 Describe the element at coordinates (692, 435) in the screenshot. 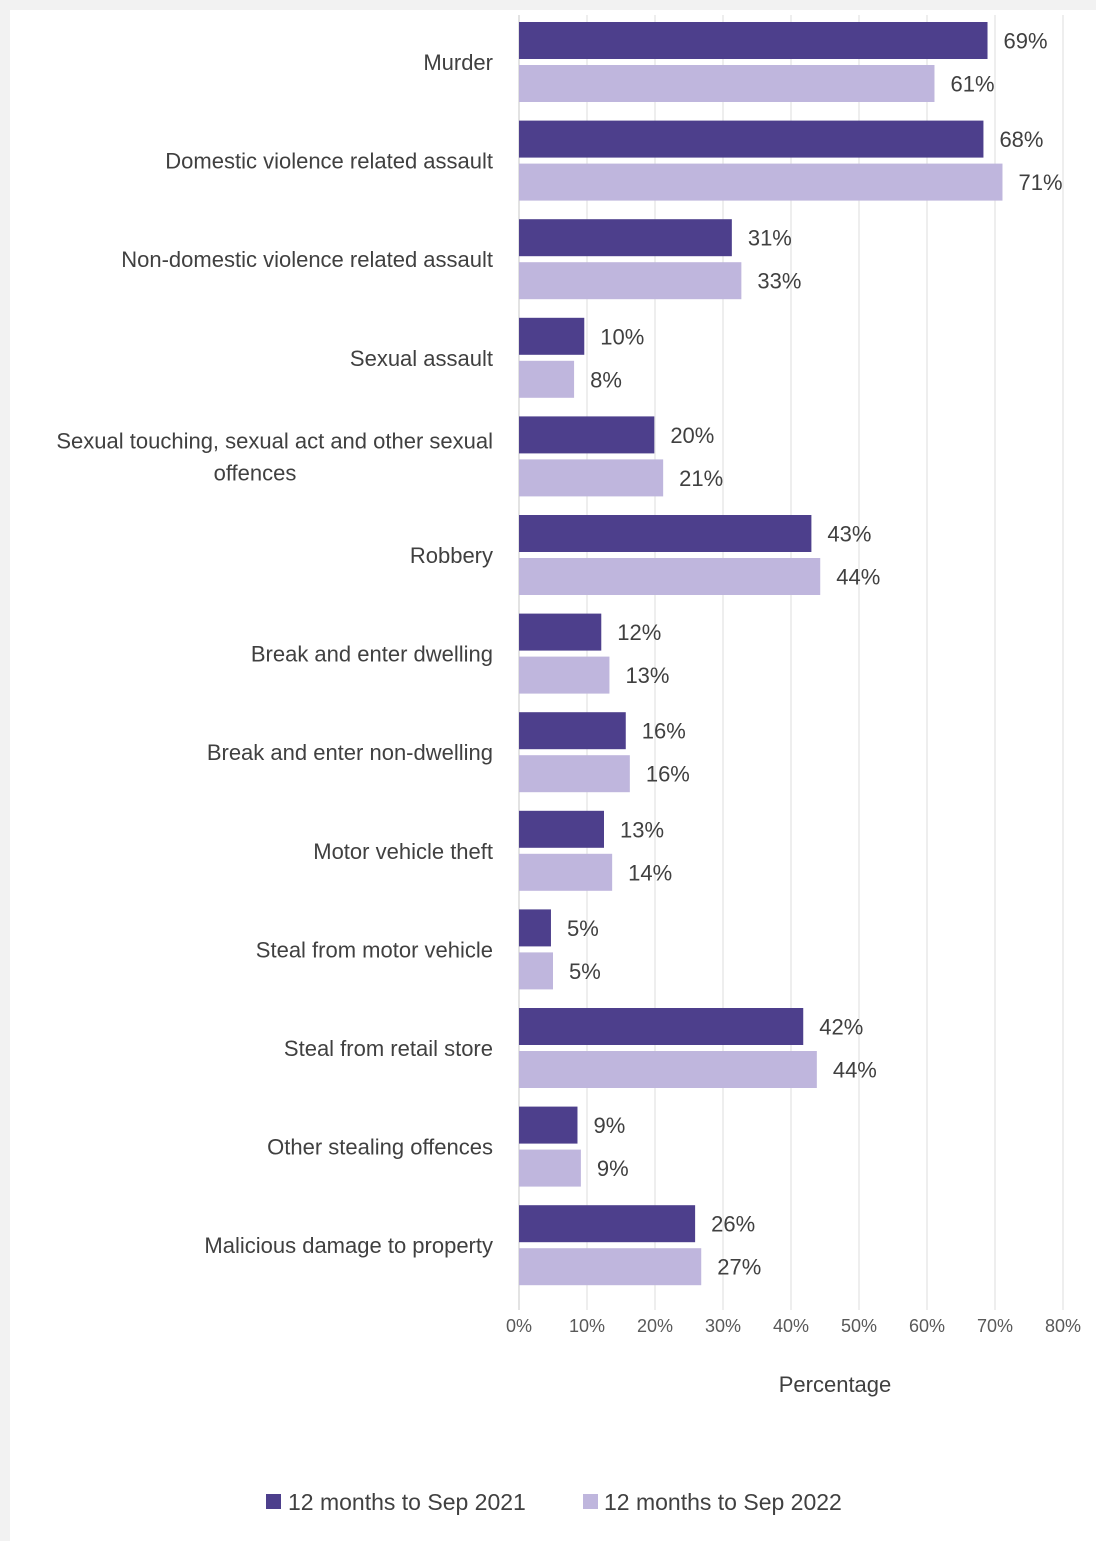

I see `data-label: 20%` at that location.